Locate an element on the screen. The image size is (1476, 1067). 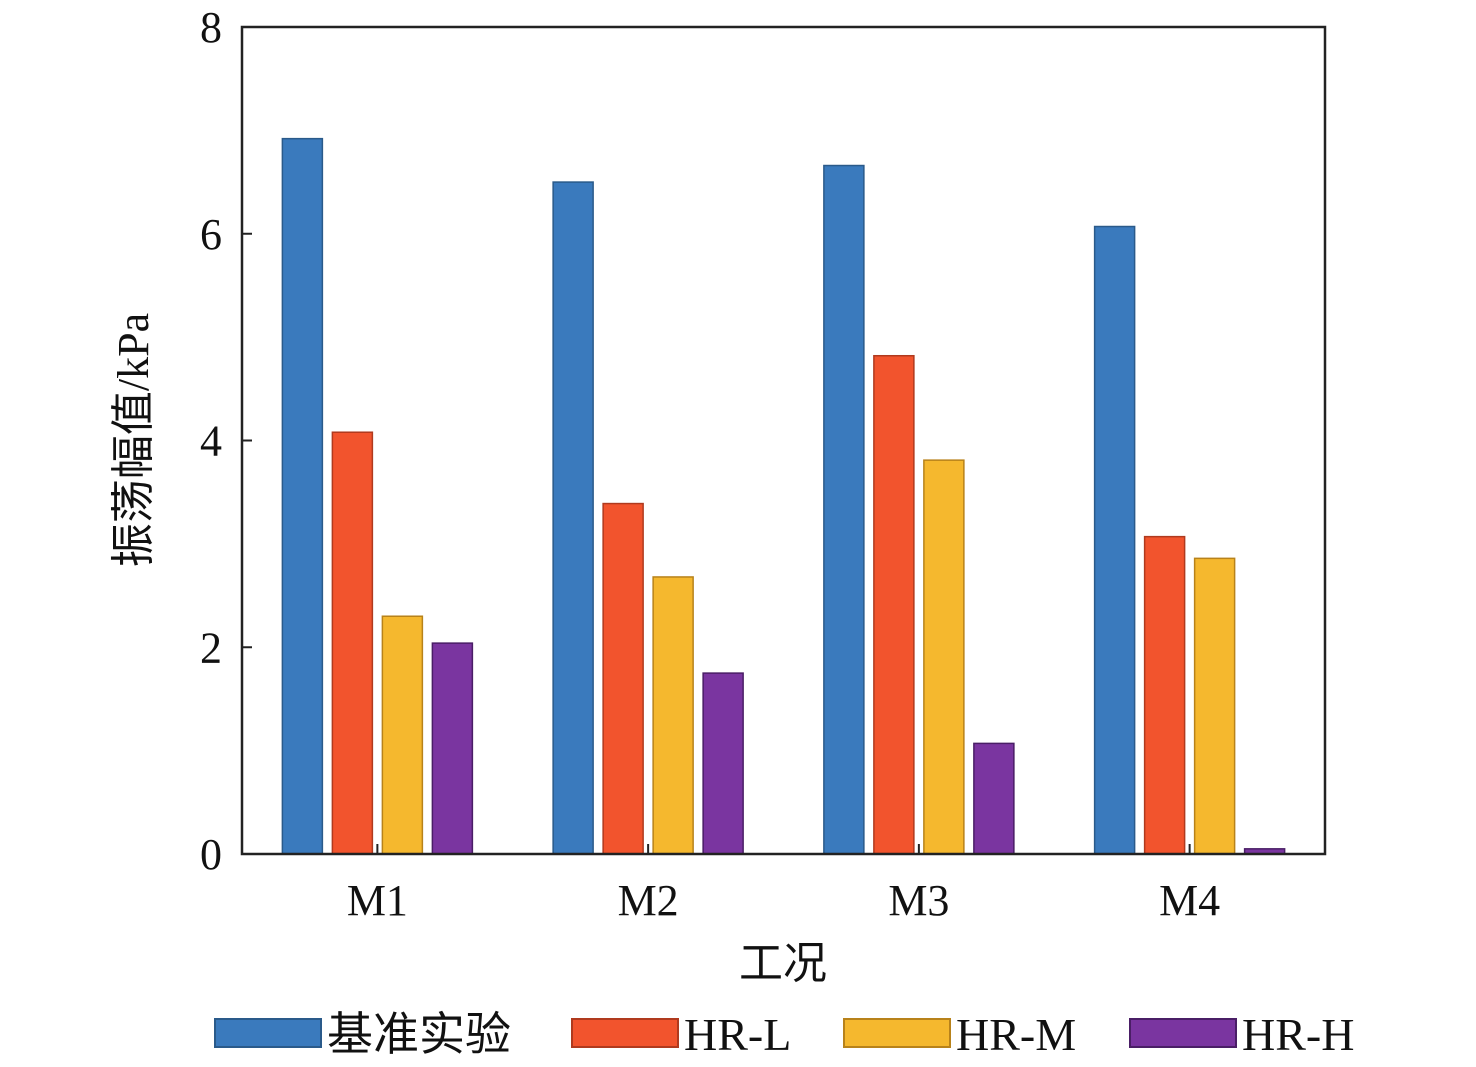
y-axis-ticks: 0 2 4 6 8 is located at coordinates (226, 441).